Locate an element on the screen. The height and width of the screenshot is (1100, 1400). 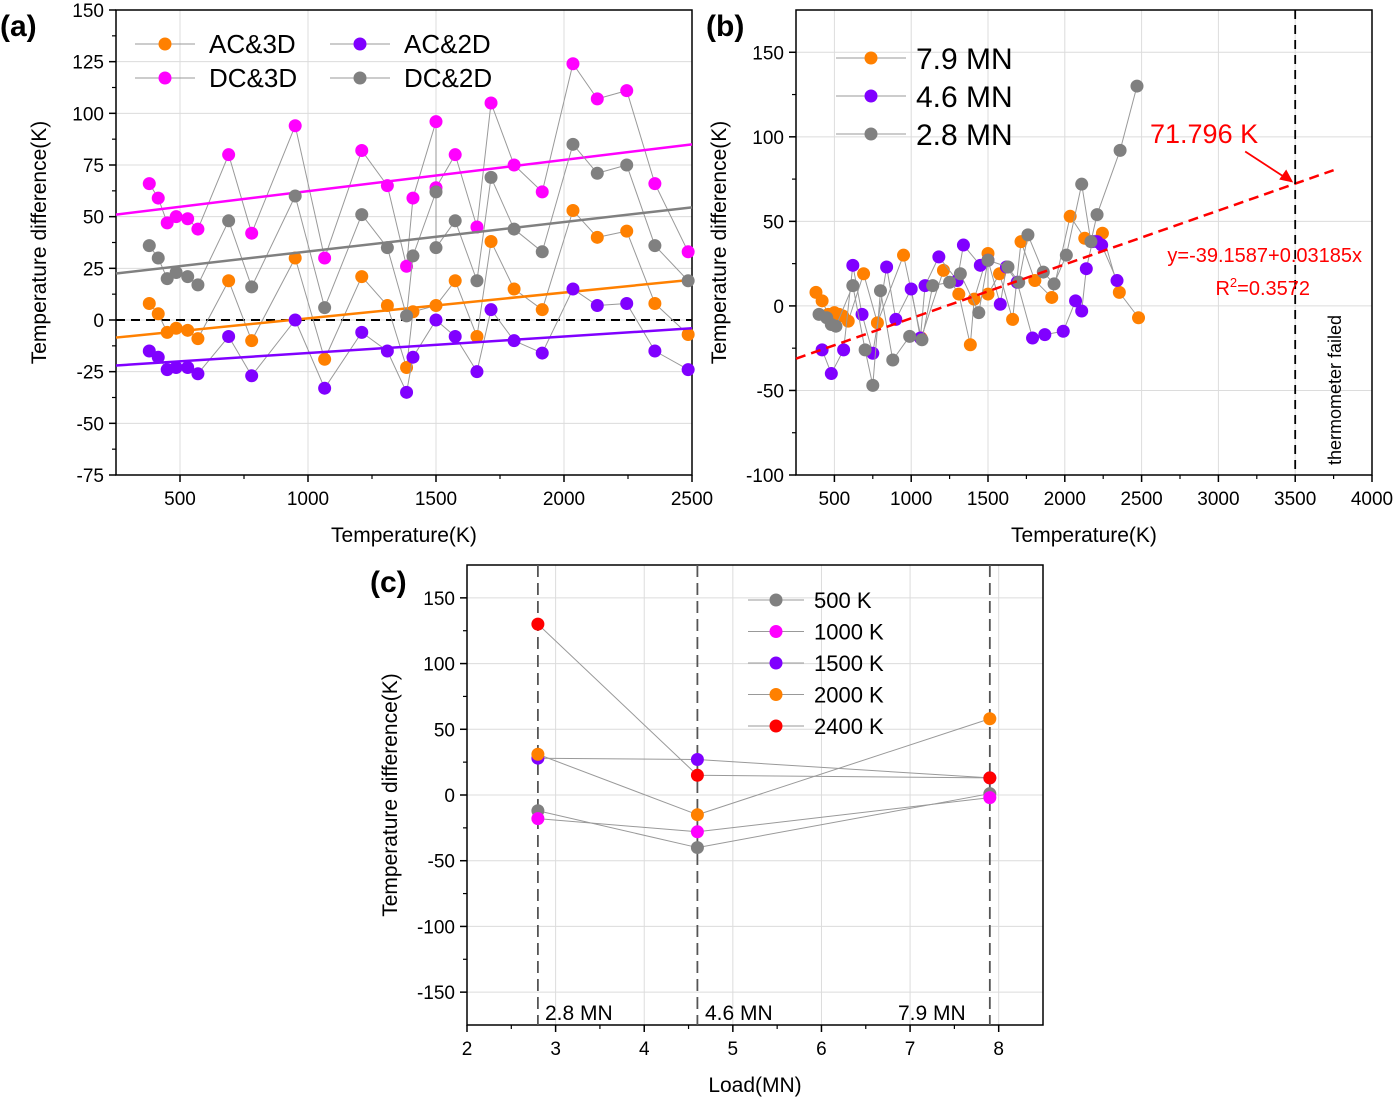
panel-label: (a) is located at coordinates (18, 26).